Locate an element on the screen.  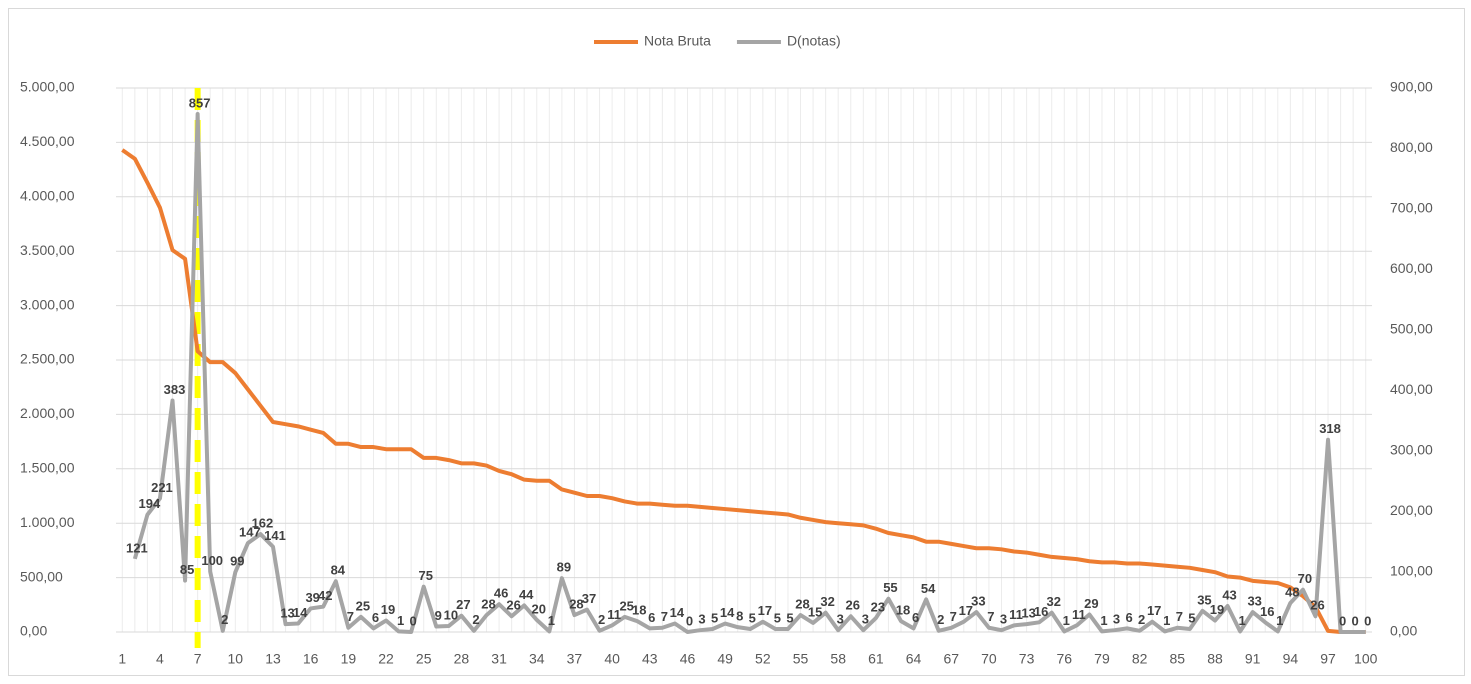
data-label: 383 is located at coordinates (175, 389).